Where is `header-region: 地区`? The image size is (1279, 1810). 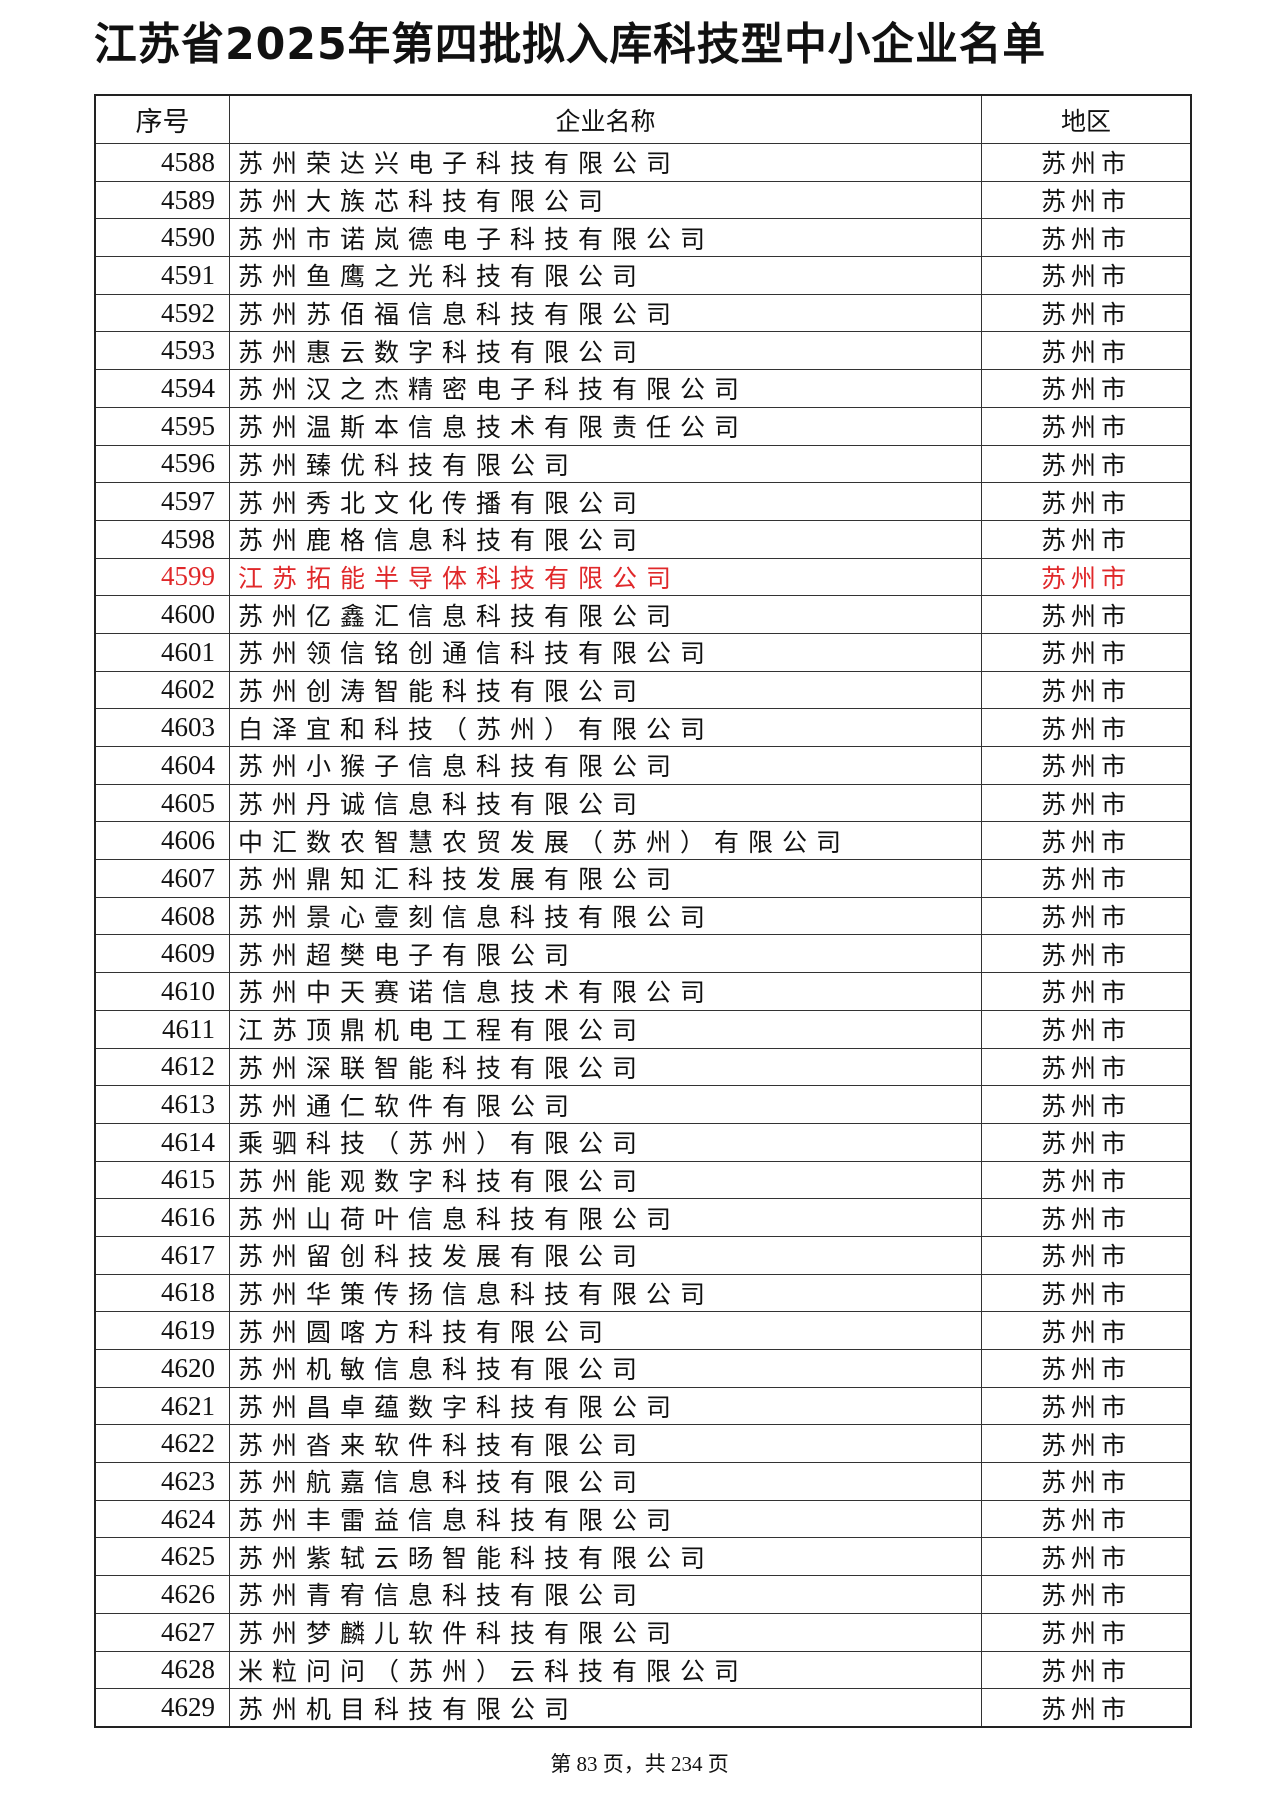 header-region: 地区 is located at coordinates (1086, 119).